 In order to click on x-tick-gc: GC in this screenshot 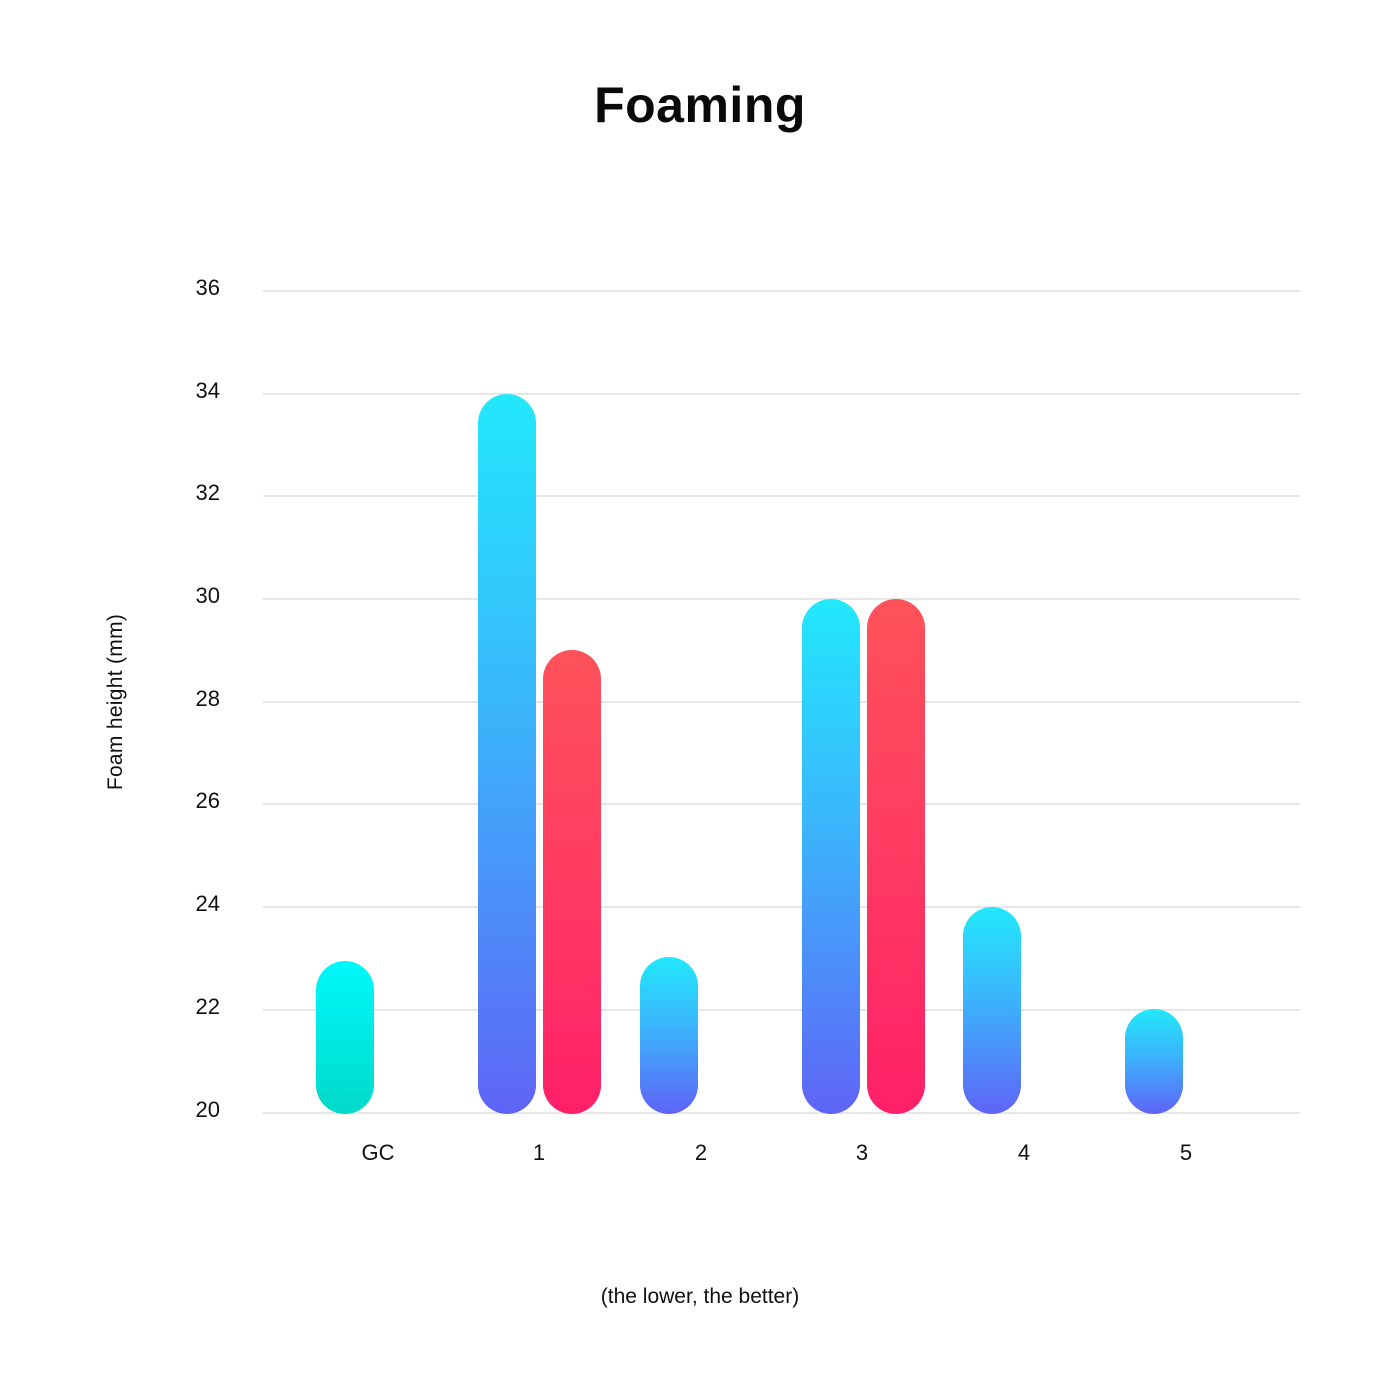, I will do `click(378, 1152)`.